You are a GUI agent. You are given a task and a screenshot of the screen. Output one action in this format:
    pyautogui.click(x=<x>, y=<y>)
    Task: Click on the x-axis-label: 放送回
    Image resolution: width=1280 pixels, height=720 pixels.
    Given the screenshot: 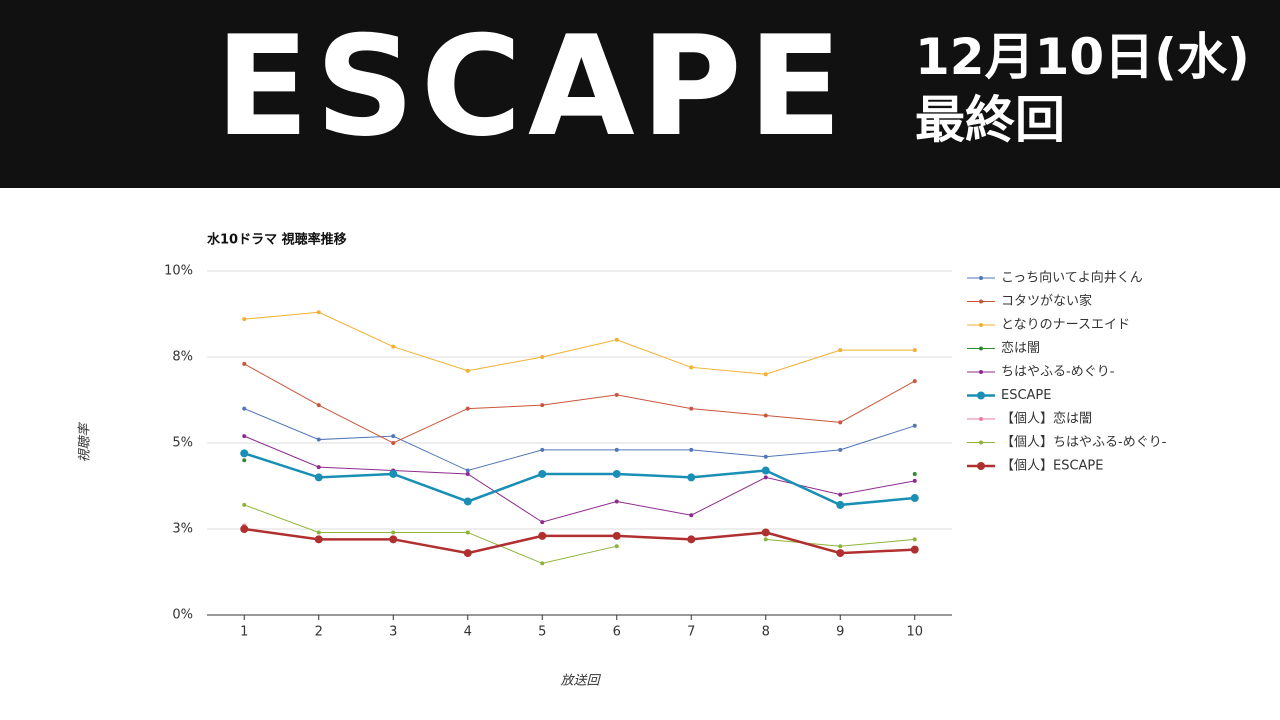 What is the action you would take?
    pyautogui.click(x=580, y=681)
    